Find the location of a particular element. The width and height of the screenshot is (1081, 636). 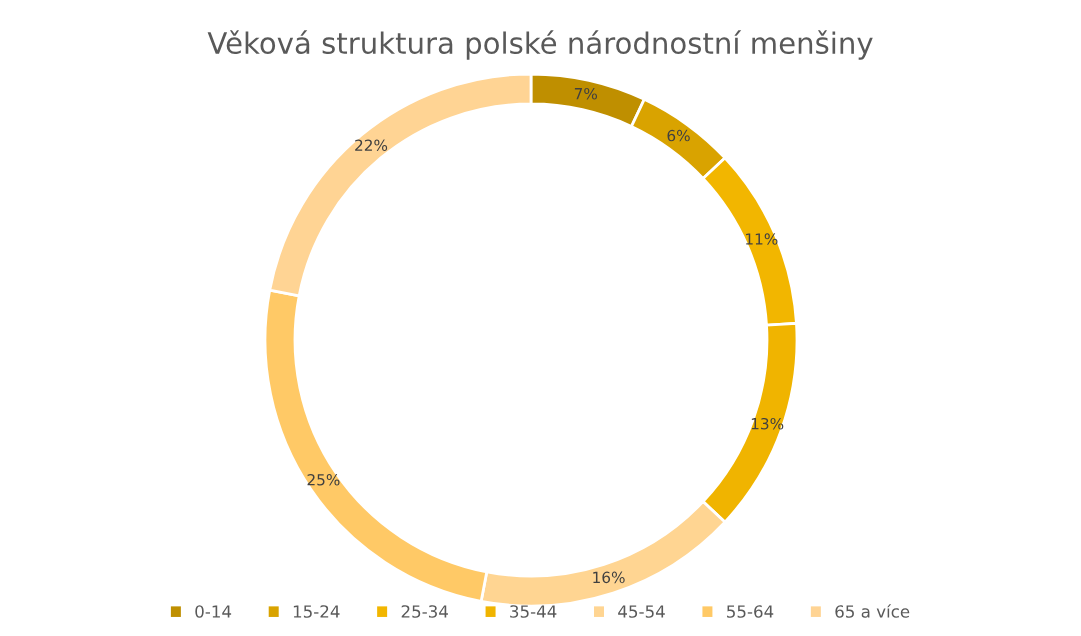

legend-label: 65 a více is located at coordinates (872, 611).